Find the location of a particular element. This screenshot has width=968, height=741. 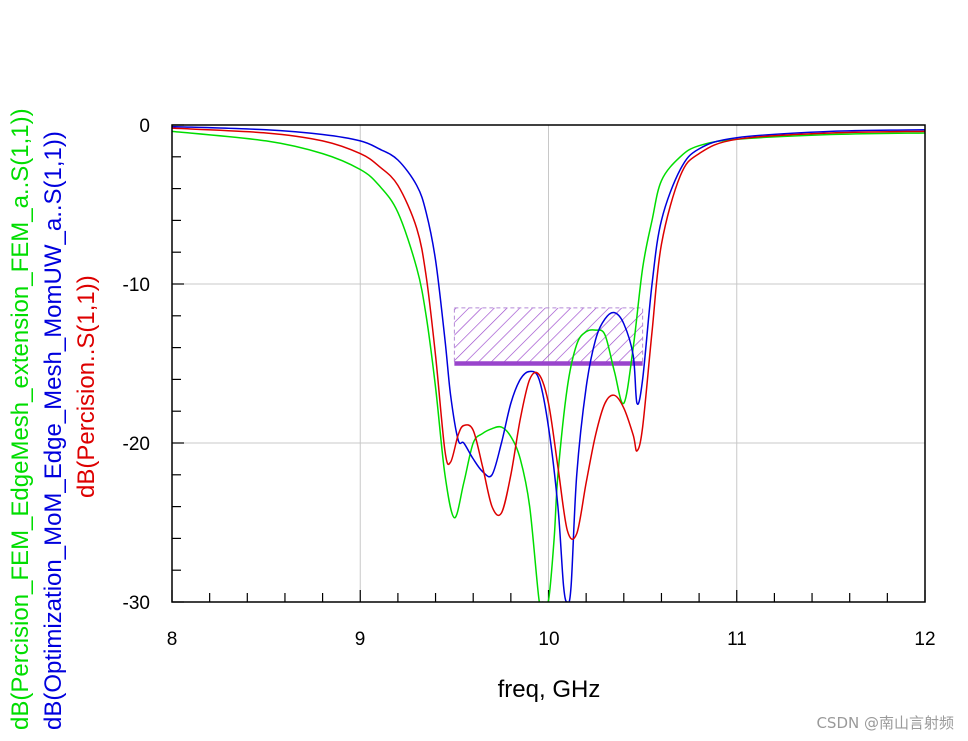

x-tick-label: 8 is located at coordinates (172, 639).